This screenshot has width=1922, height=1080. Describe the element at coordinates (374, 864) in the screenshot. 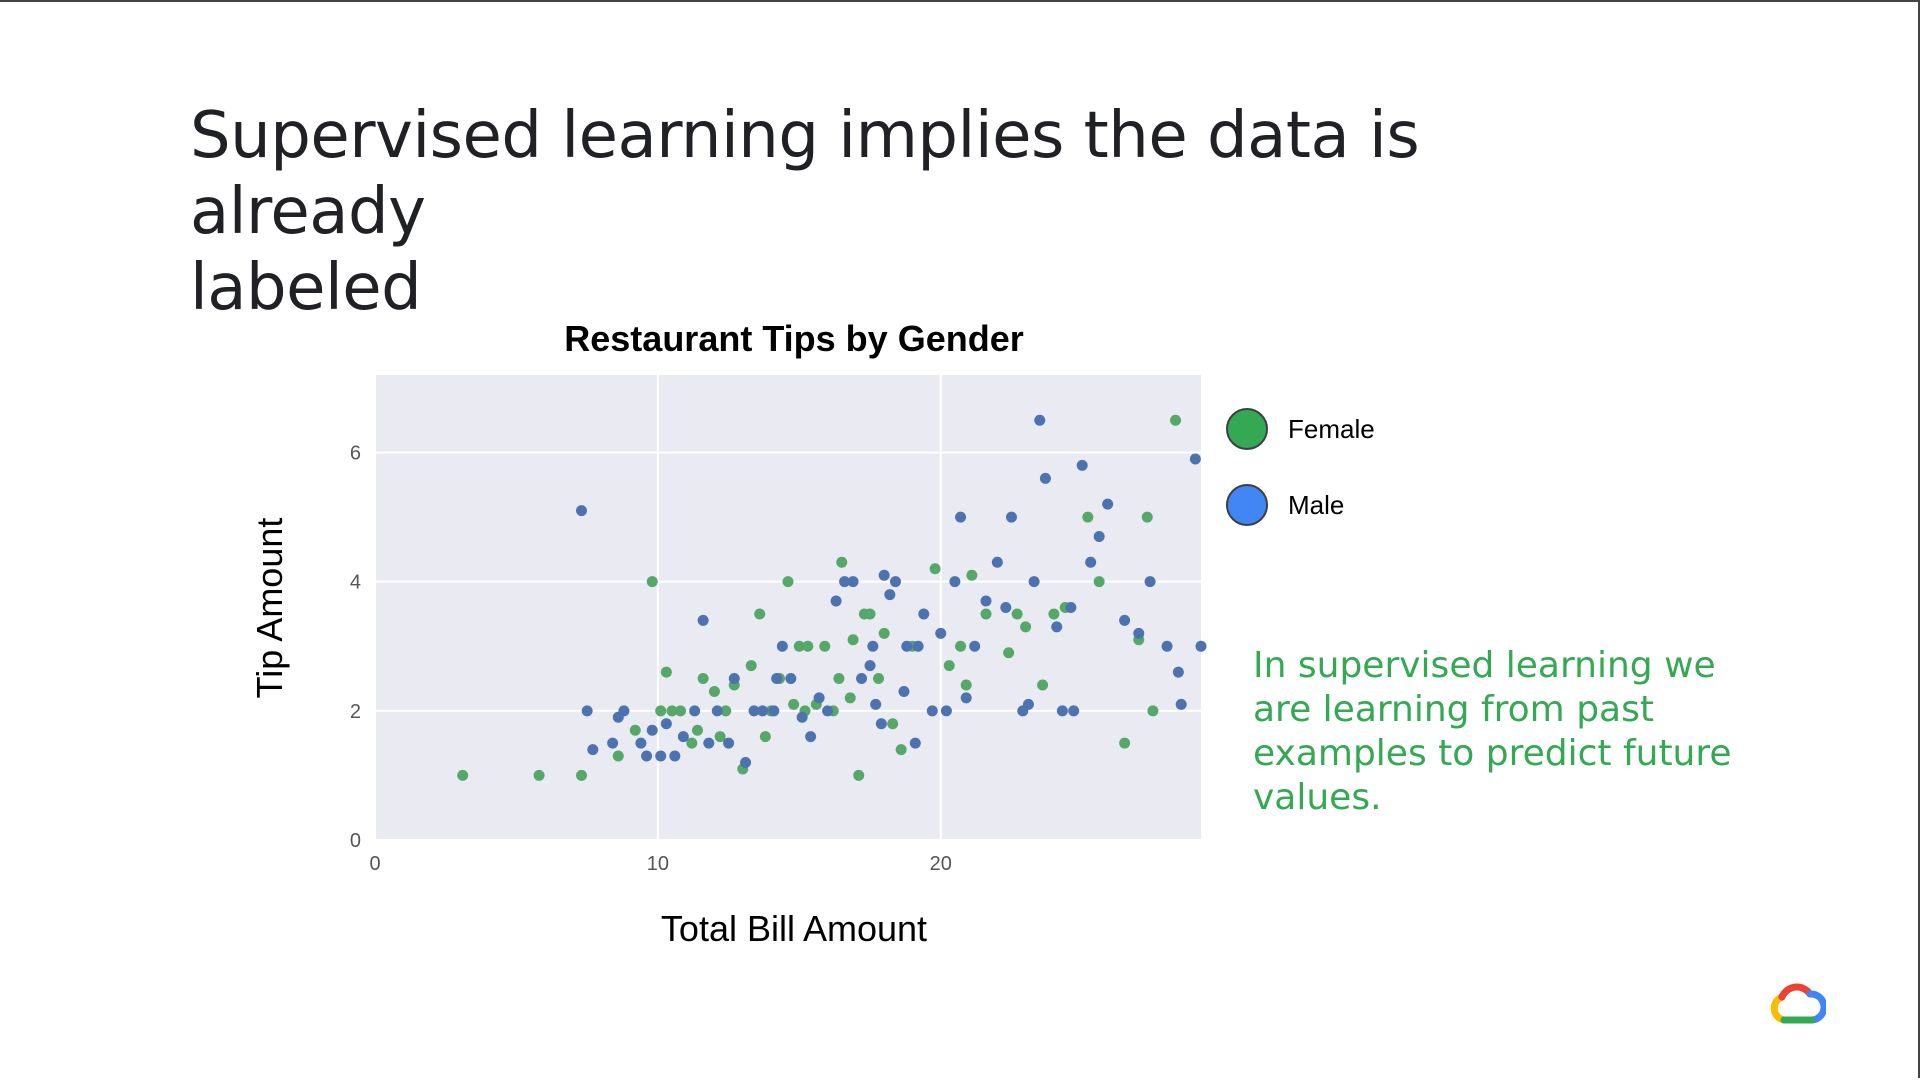

I see `x-tick-label: 0` at that location.